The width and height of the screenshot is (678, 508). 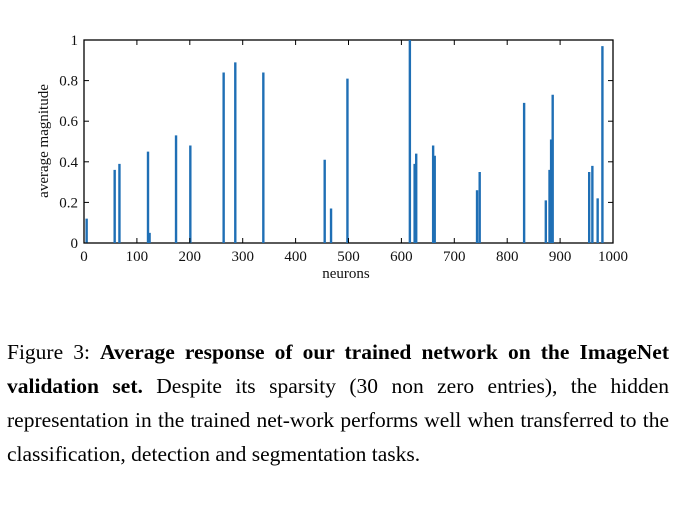 What do you see at coordinates (68, 122) in the screenshot?
I see `y-tick-label: 0.6` at bounding box center [68, 122].